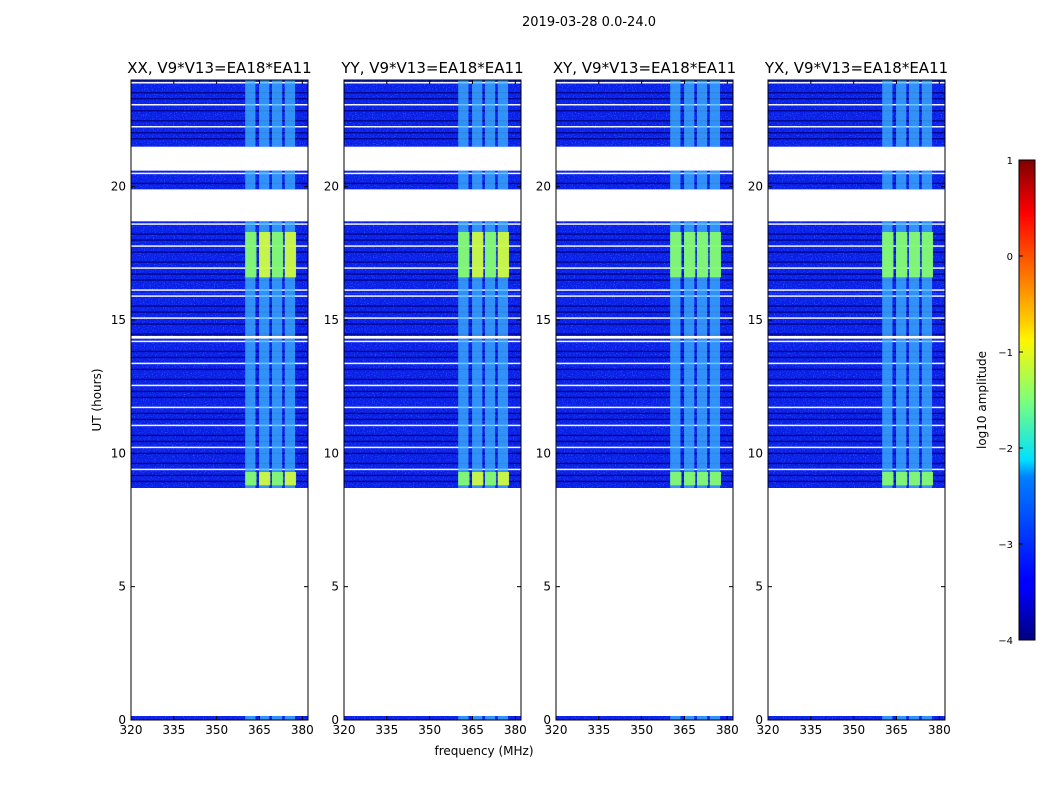  I want to click on panel-title: XX, V9*V13=EA18*EA11, so click(219, 68).